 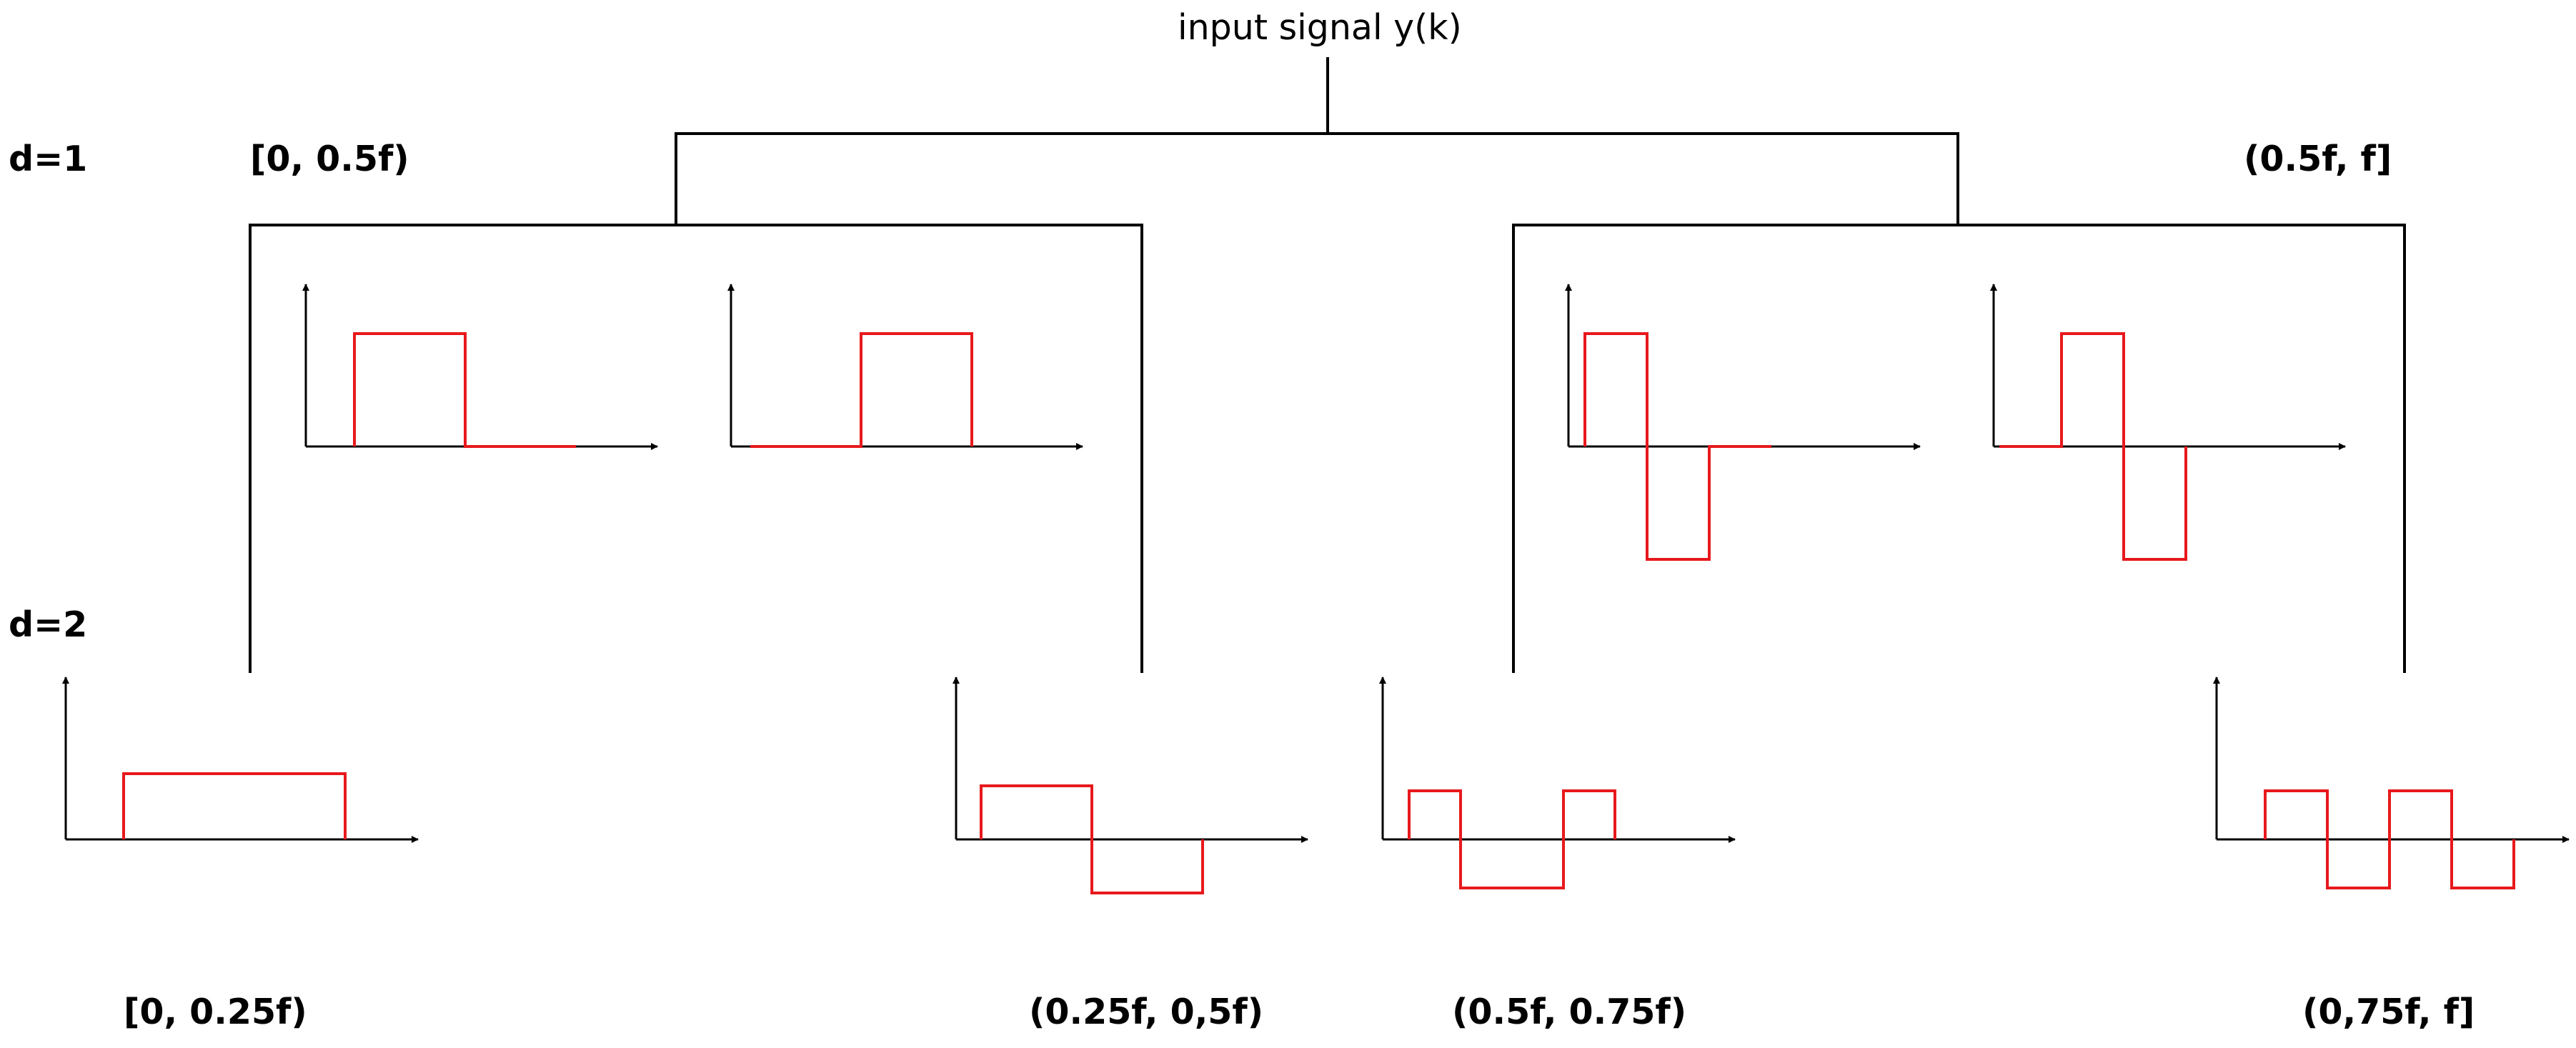 What do you see at coordinates (215, 1012) in the screenshot?
I see `band-label-d2-0: [0, 0.25f)` at bounding box center [215, 1012].